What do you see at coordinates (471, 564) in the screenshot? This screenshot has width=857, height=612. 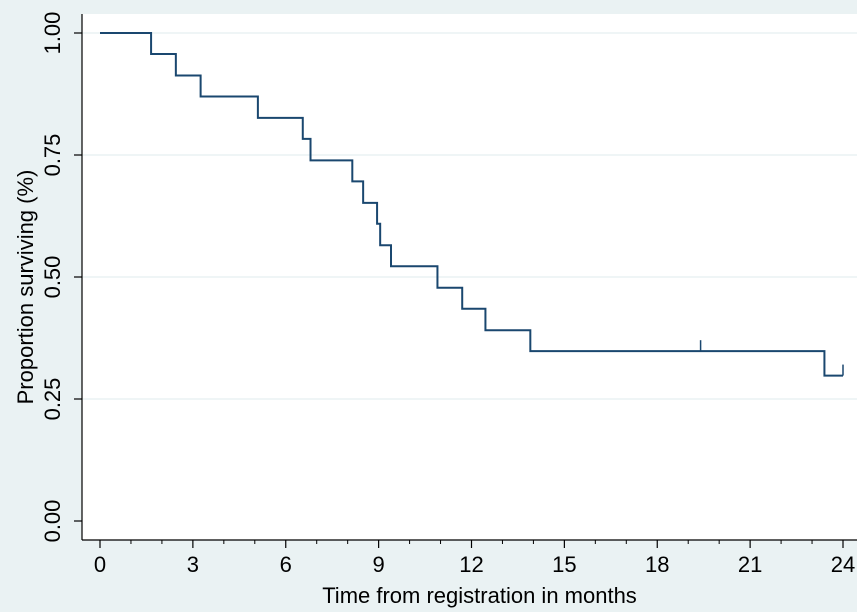 I see `x-tick-label-4: 12` at bounding box center [471, 564].